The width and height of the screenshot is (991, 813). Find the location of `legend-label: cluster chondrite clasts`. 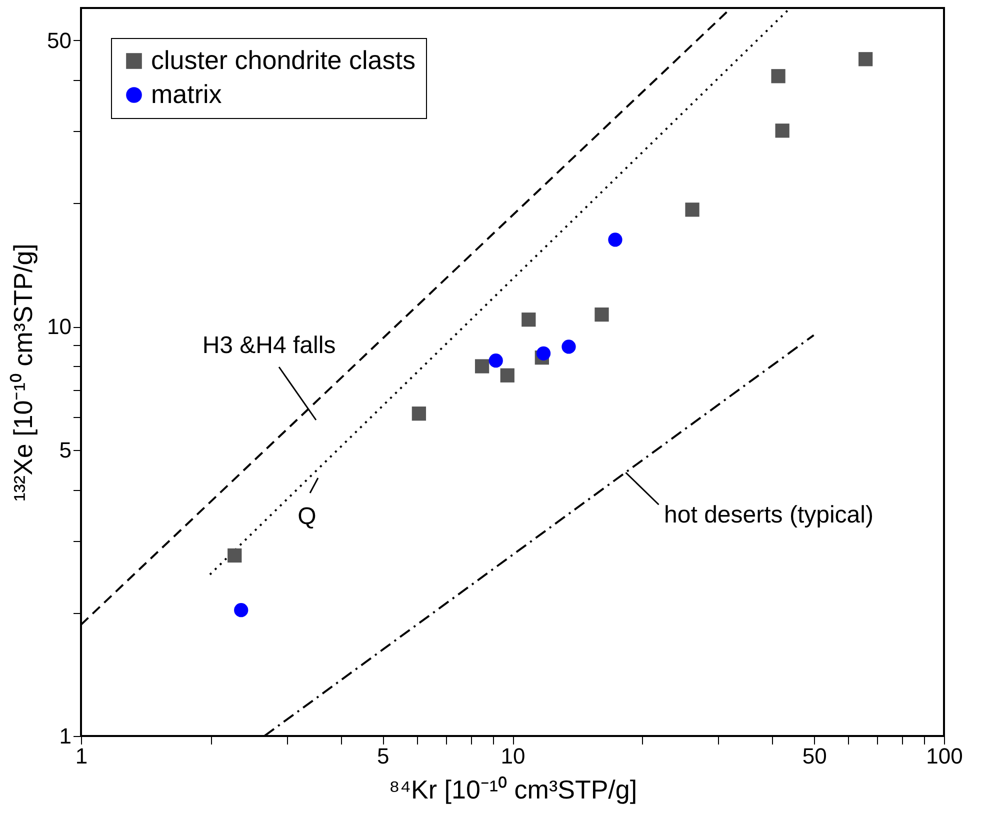

legend-label: cluster chondrite clasts is located at coordinates (283, 60).